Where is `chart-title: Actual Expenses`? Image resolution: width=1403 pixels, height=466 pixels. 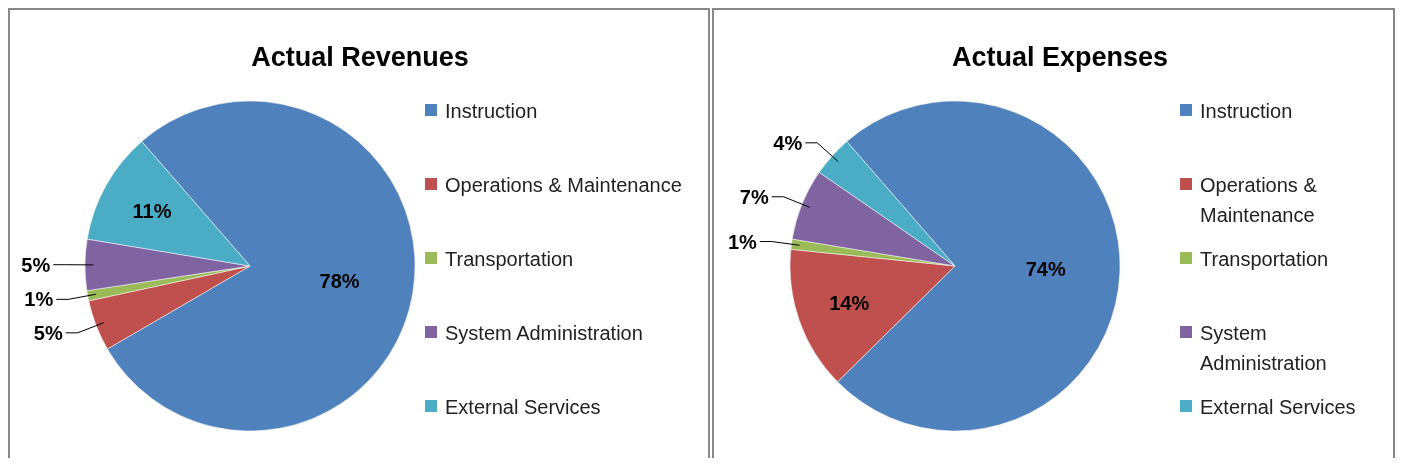 chart-title: Actual Expenses is located at coordinates (1060, 57).